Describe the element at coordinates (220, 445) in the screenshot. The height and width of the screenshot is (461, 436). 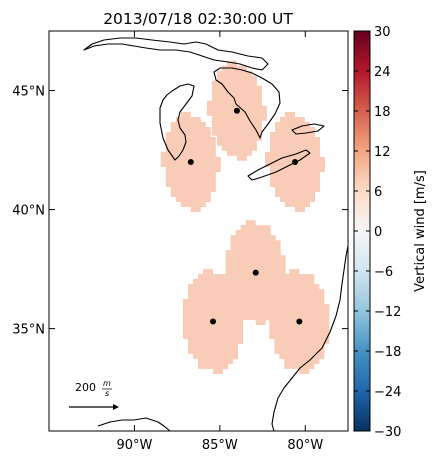
I see `lon-tick-label: 85°W` at that location.